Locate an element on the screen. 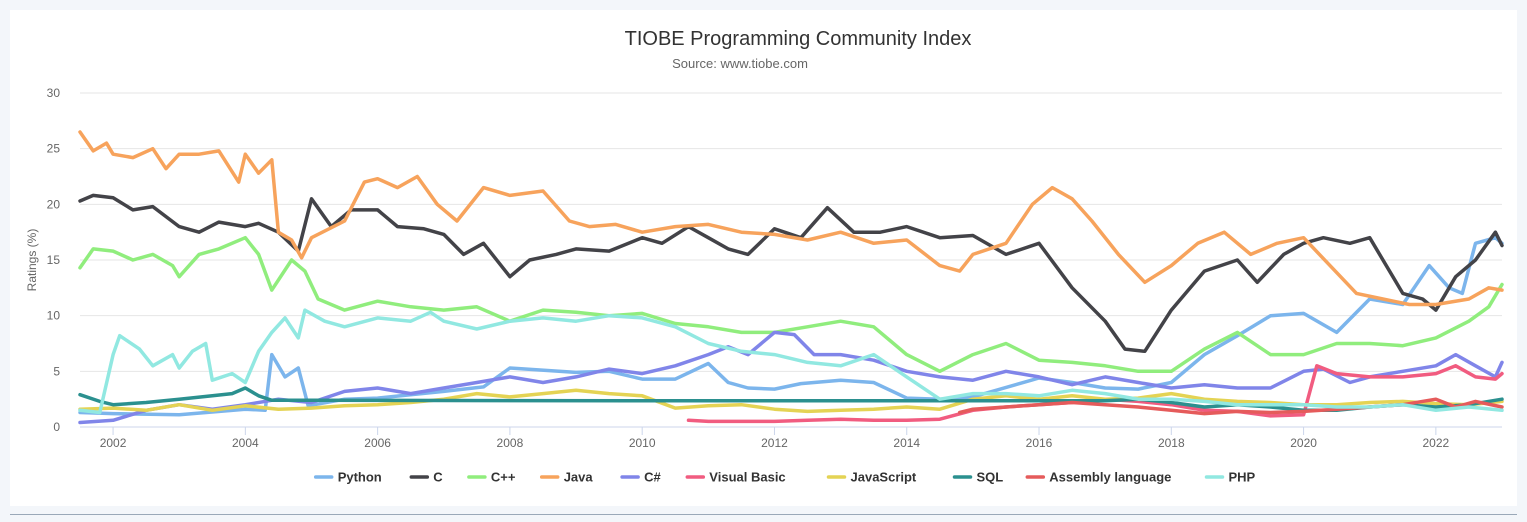  x-tick-label: 2010 is located at coordinates (642, 443).